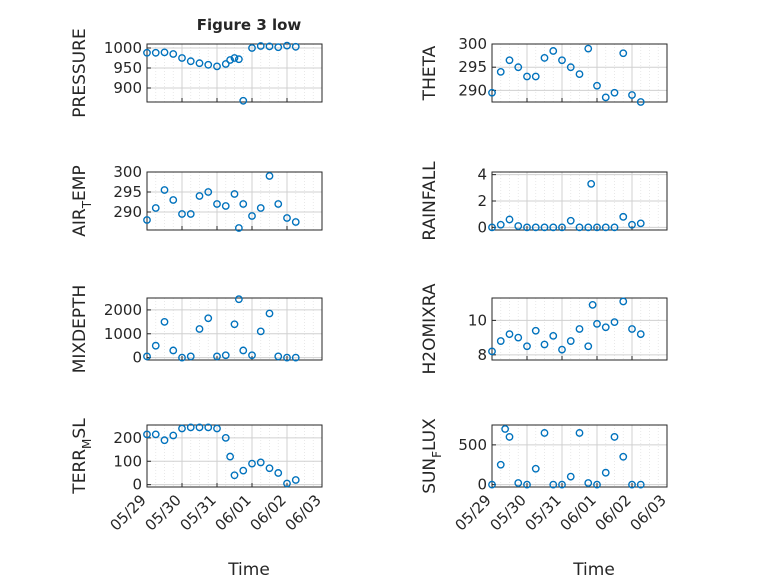 The height and width of the screenshot is (583, 778). I want to click on x-tick-label: 06/01, so click(578, 512).